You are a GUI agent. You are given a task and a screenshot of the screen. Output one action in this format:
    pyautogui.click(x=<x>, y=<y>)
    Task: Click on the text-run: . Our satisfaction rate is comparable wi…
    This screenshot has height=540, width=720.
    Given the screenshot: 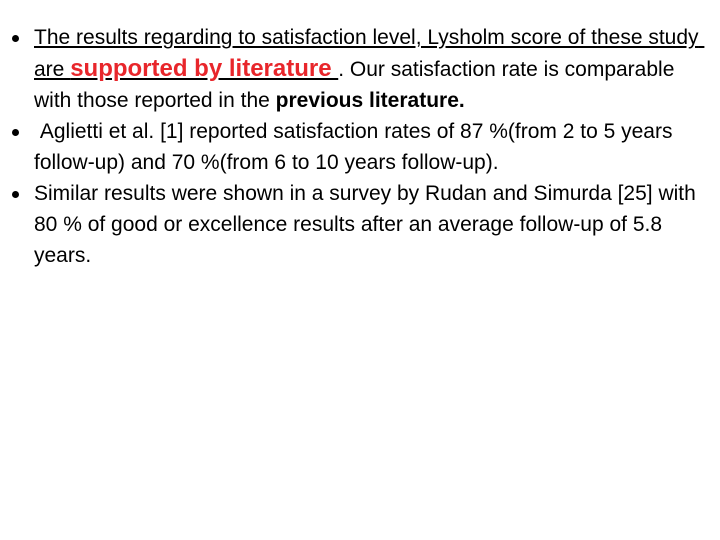 What is the action you would take?
    pyautogui.click(x=357, y=85)
    